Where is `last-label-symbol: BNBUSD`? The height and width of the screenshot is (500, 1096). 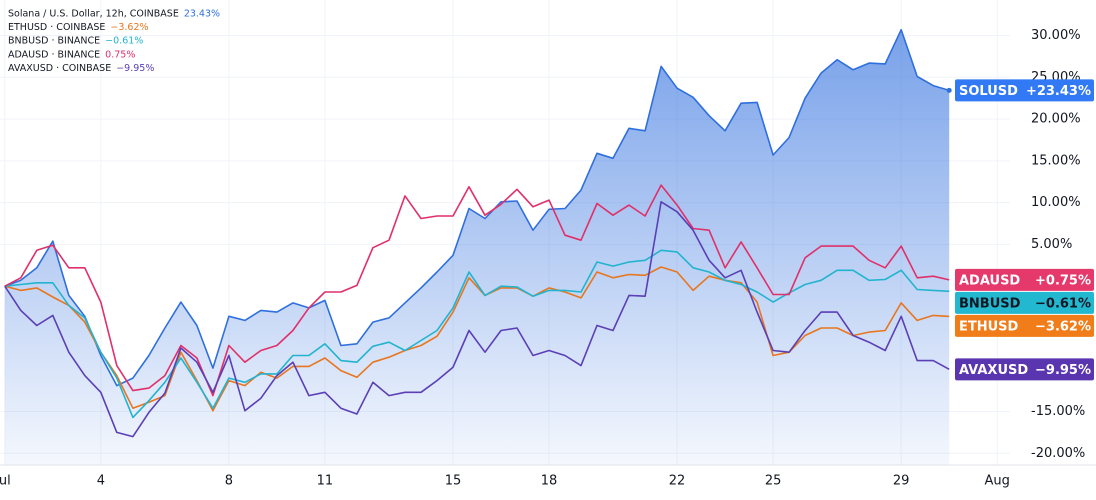 last-label-symbol: BNBUSD is located at coordinates (990, 303).